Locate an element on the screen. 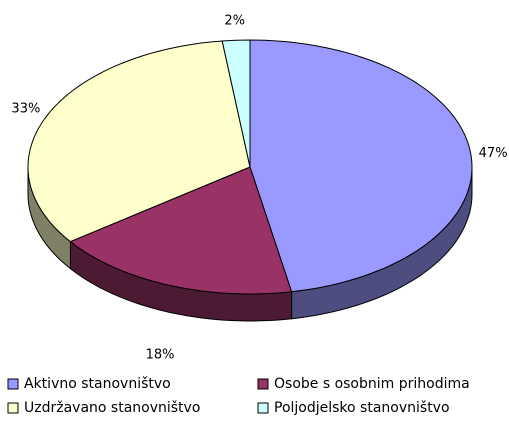 The height and width of the screenshot is (437, 509). data-label: 18% is located at coordinates (160, 354).